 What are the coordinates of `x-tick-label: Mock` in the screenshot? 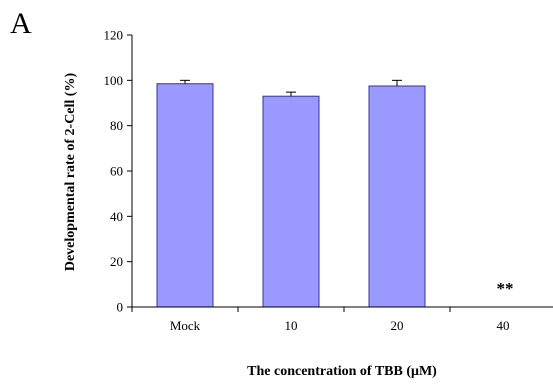 It's located at (185, 325).